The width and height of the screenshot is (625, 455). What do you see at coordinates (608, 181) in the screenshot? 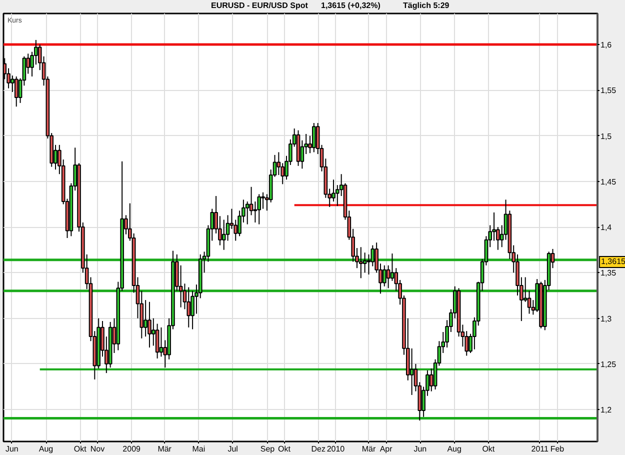
I see `y-tick-label: 1,45` at bounding box center [608, 181].